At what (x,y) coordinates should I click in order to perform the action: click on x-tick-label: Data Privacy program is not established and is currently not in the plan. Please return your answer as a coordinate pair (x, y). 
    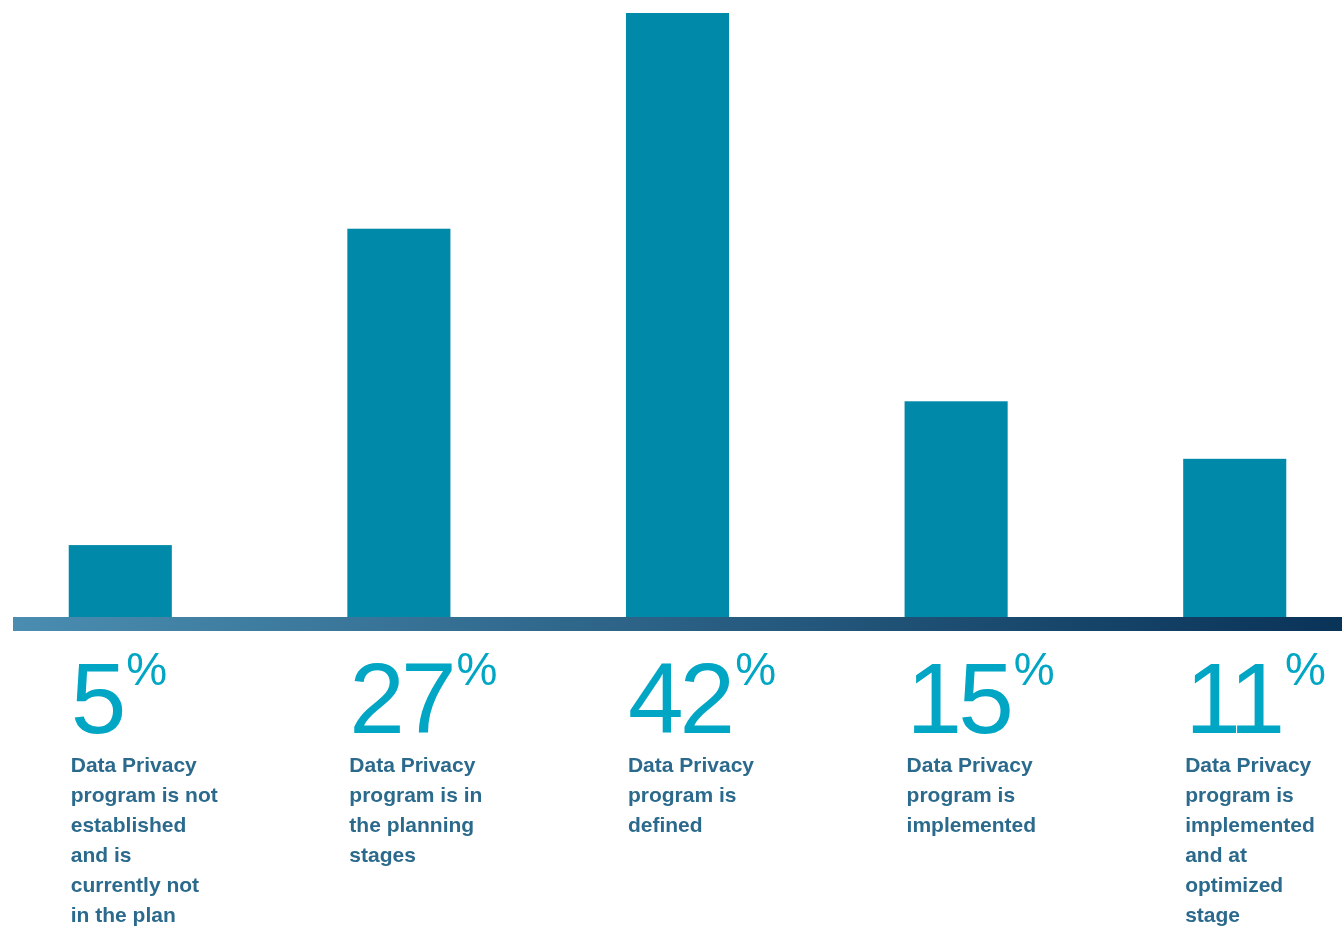
    Looking at the image, I should click on (144, 839).